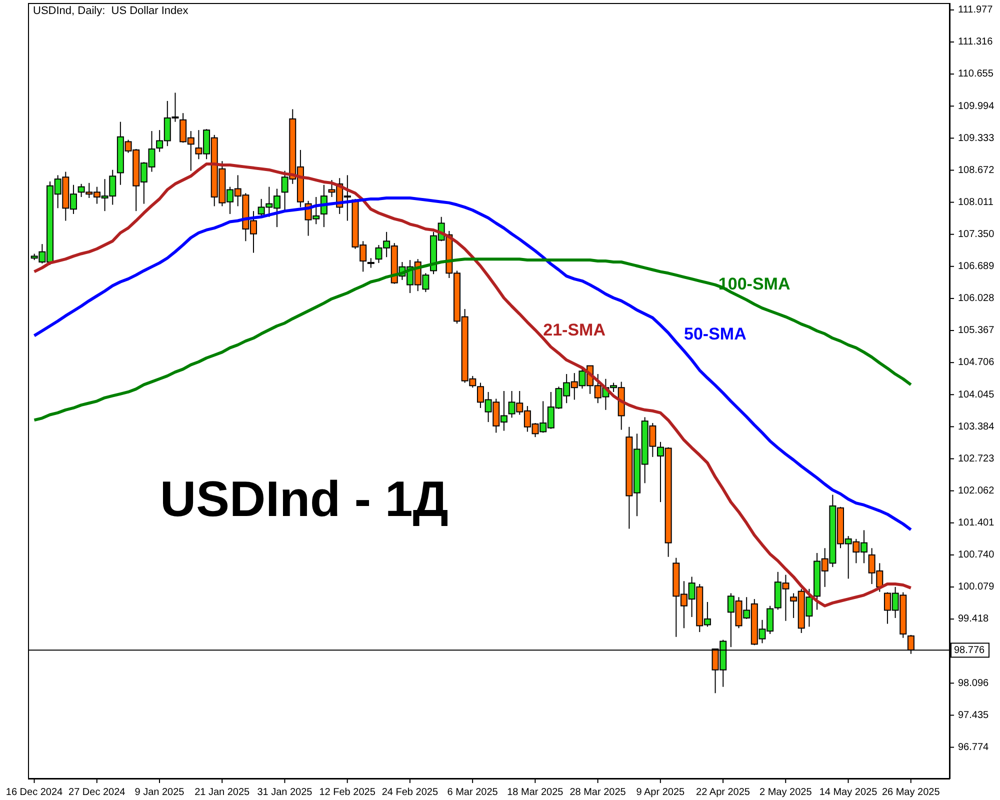  Describe the element at coordinates (976, 523) in the screenshot. I see `y-tick-label: 101.401` at that location.